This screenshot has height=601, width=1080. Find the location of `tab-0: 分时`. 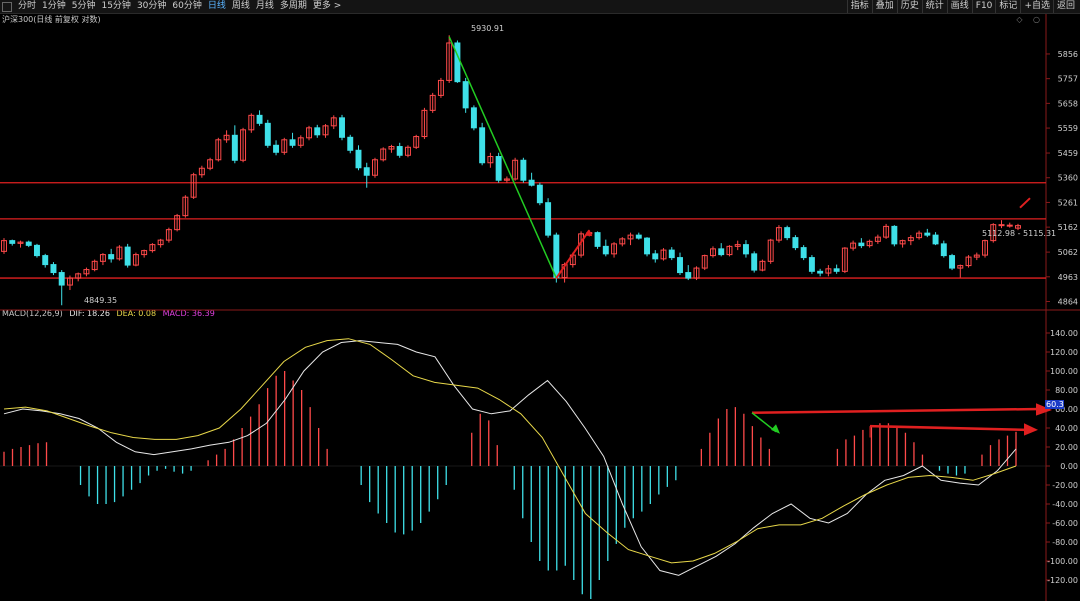

tab-0: 分时 is located at coordinates (27, 6).